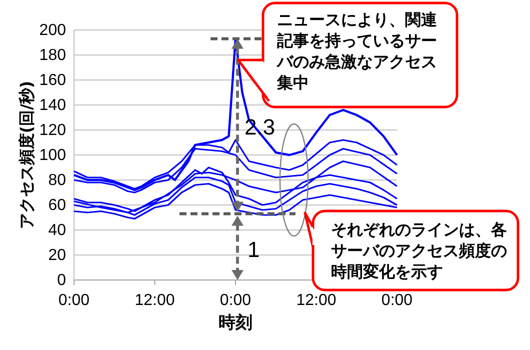 The width and height of the screenshot is (530, 350). I want to click on y-tick-label: 20, so click(57, 255).